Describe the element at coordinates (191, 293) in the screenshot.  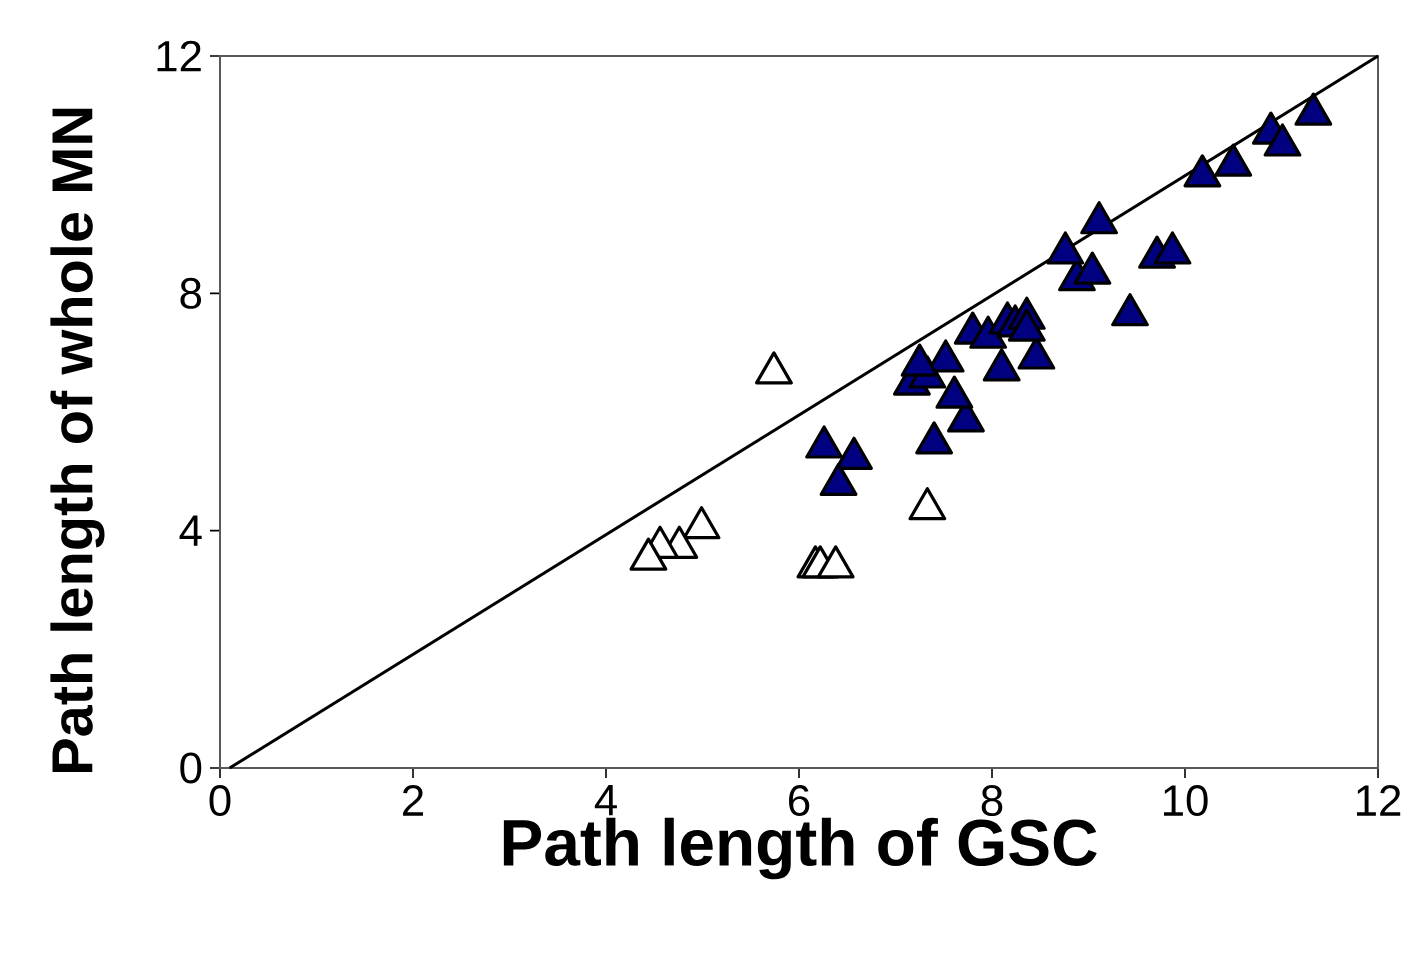
I see `y-tick-label: 8` at that location.